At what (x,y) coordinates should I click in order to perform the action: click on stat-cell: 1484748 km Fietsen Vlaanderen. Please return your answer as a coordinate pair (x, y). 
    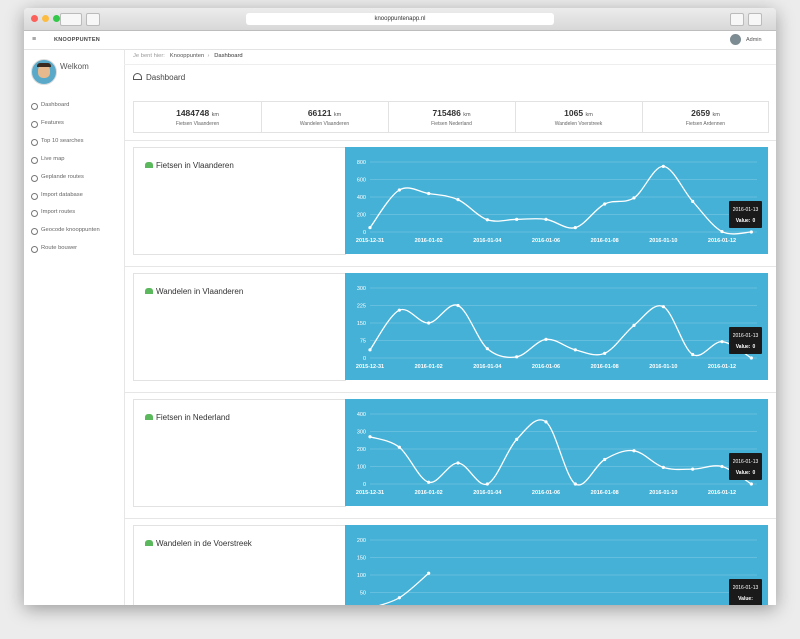
    Looking at the image, I should click on (198, 117).